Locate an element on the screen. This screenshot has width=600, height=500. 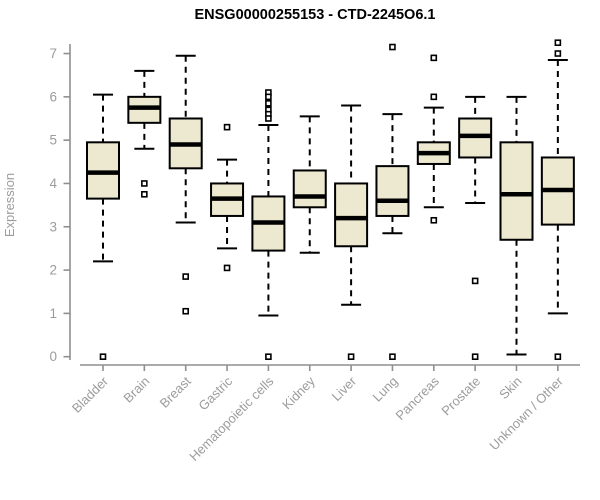
y-tick-label: 6 is located at coordinates (53, 96).